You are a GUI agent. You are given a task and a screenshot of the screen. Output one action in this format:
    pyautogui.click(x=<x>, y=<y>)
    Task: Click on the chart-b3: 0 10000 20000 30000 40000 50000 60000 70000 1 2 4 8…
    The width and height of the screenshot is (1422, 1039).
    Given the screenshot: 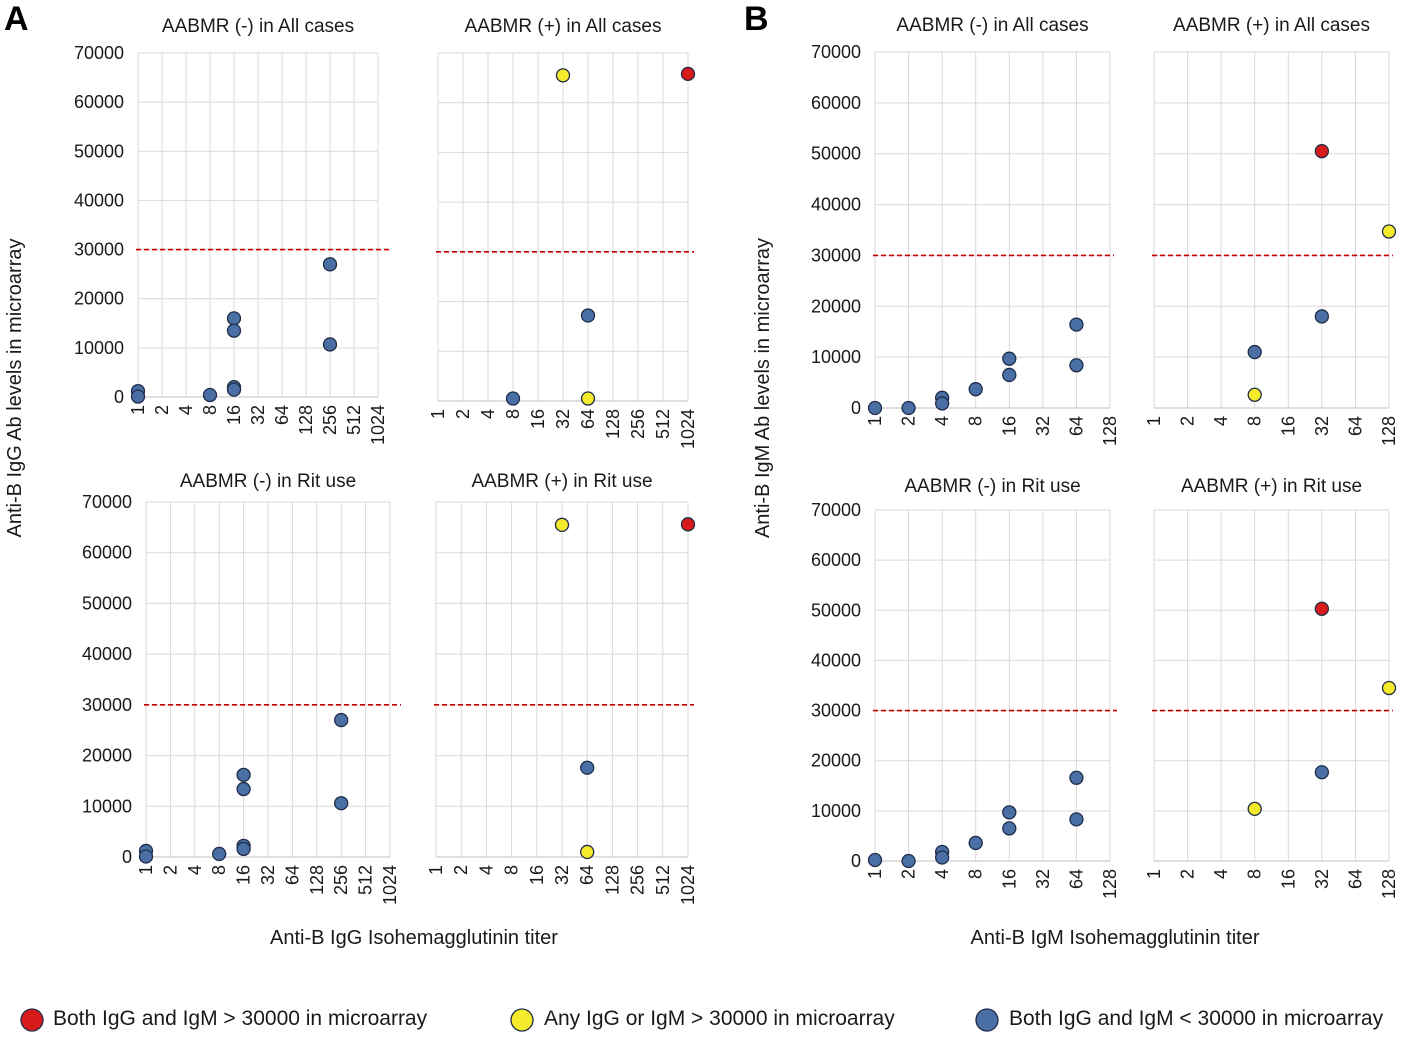 What is the action you would take?
    pyautogui.click(x=965, y=687)
    